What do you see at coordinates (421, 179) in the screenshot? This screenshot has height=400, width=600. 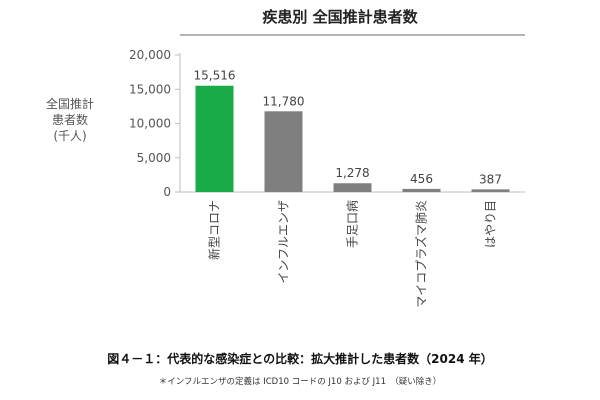 I see `data-label: 456` at bounding box center [421, 179].